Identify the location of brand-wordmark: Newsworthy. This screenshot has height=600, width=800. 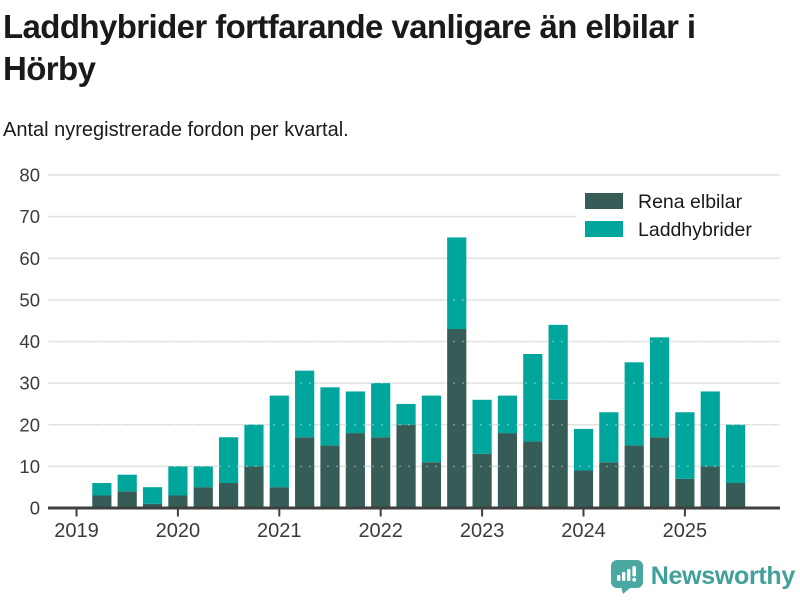
(723, 576).